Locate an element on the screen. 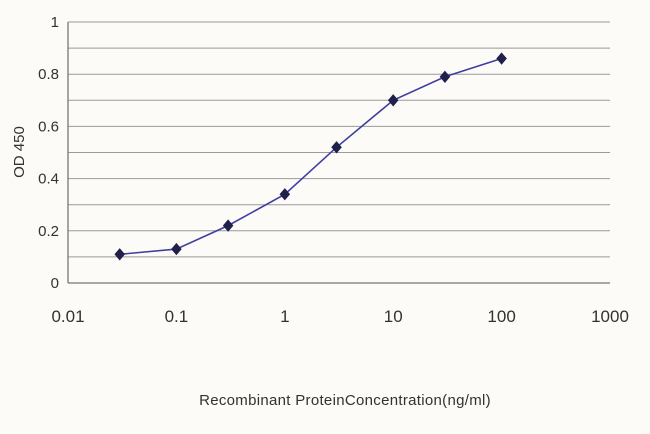 Image resolution: width=650 pixels, height=434 pixels. y-axis-label: OD 450 is located at coordinates (19, 152).